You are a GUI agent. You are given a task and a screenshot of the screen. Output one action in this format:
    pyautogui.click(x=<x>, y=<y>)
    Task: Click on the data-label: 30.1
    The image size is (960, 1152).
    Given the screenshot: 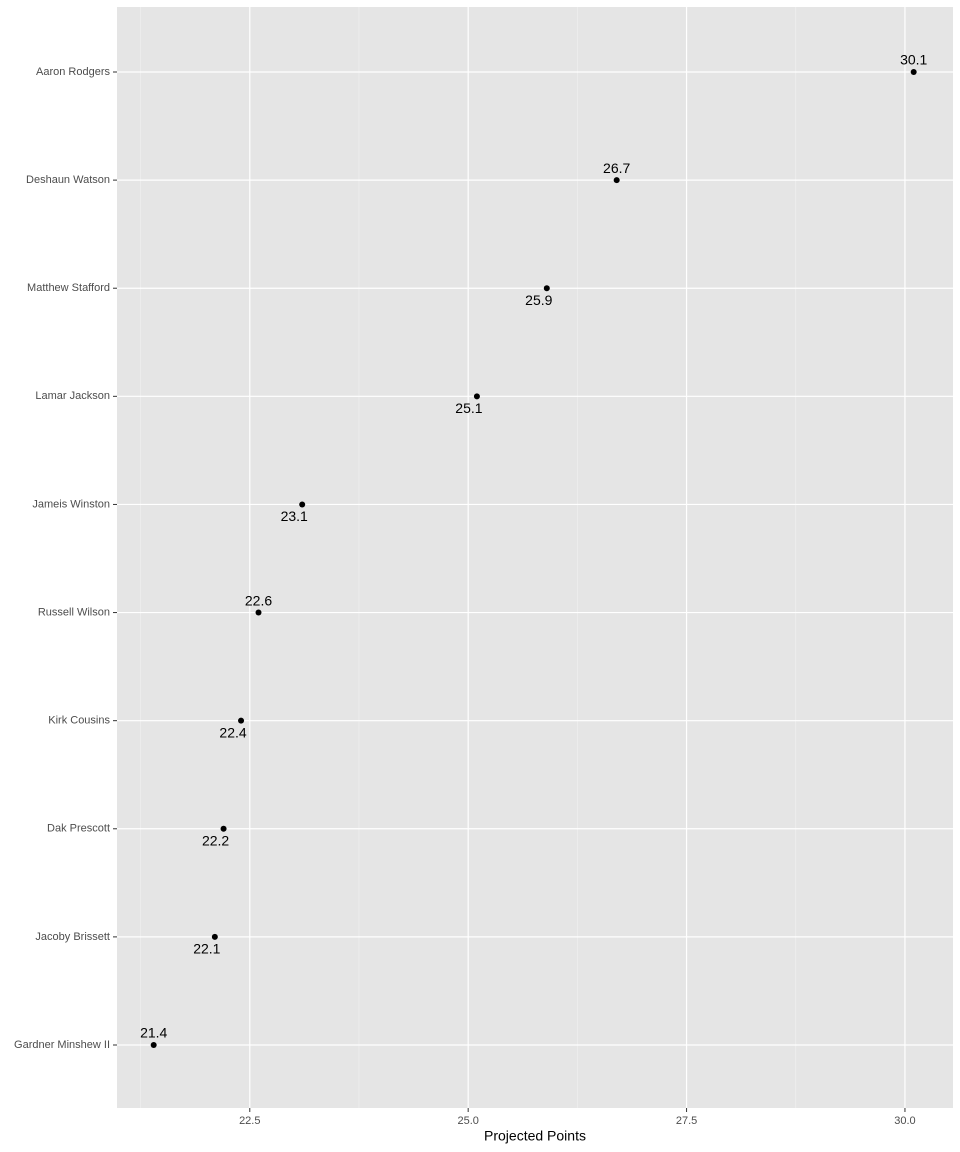 What is the action you would take?
    pyautogui.click(x=913, y=60)
    